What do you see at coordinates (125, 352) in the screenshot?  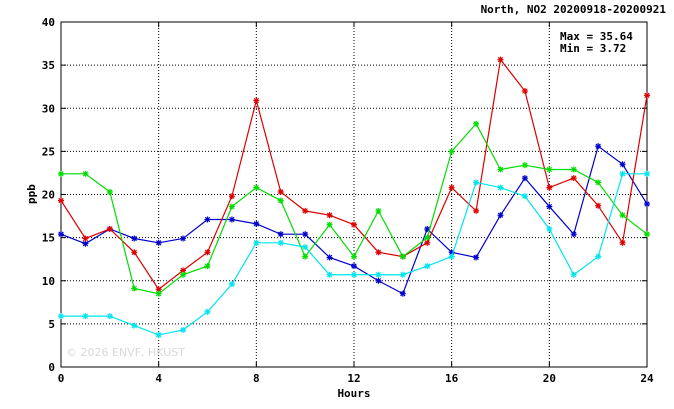 I see `copyright-watermark: © 2026 ENVF, HKUST` at bounding box center [125, 352].